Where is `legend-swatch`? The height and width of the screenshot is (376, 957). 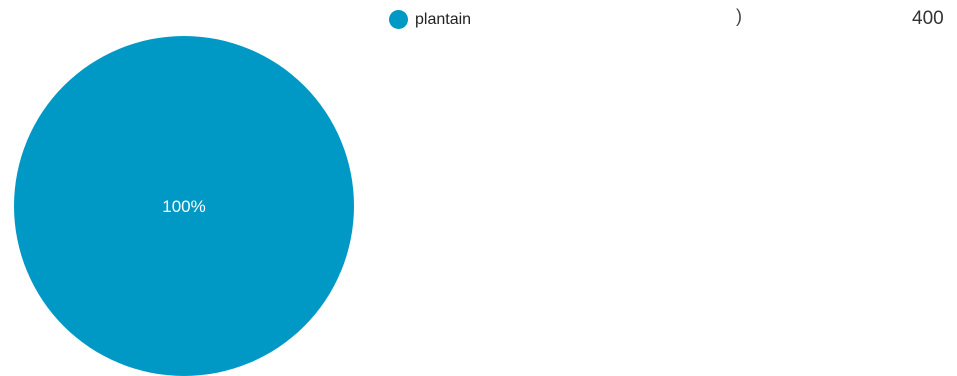 legend-swatch is located at coordinates (398, 19).